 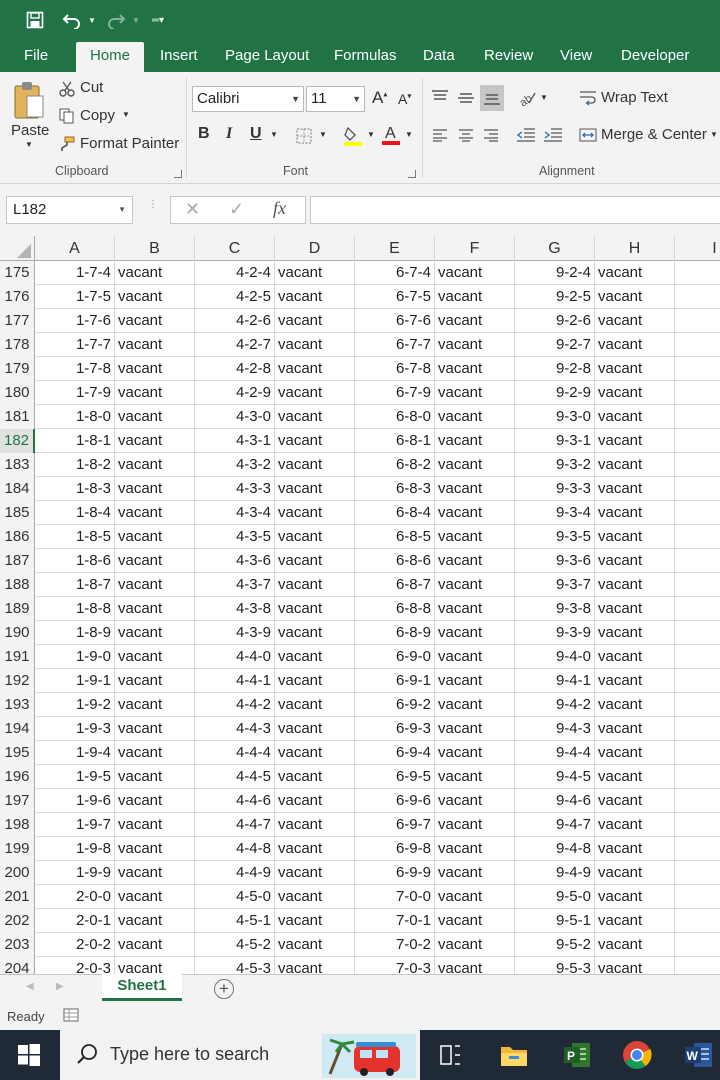 What do you see at coordinates (395, 777) in the screenshot?
I see `cell-e: 6-9-5` at bounding box center [395, 777].